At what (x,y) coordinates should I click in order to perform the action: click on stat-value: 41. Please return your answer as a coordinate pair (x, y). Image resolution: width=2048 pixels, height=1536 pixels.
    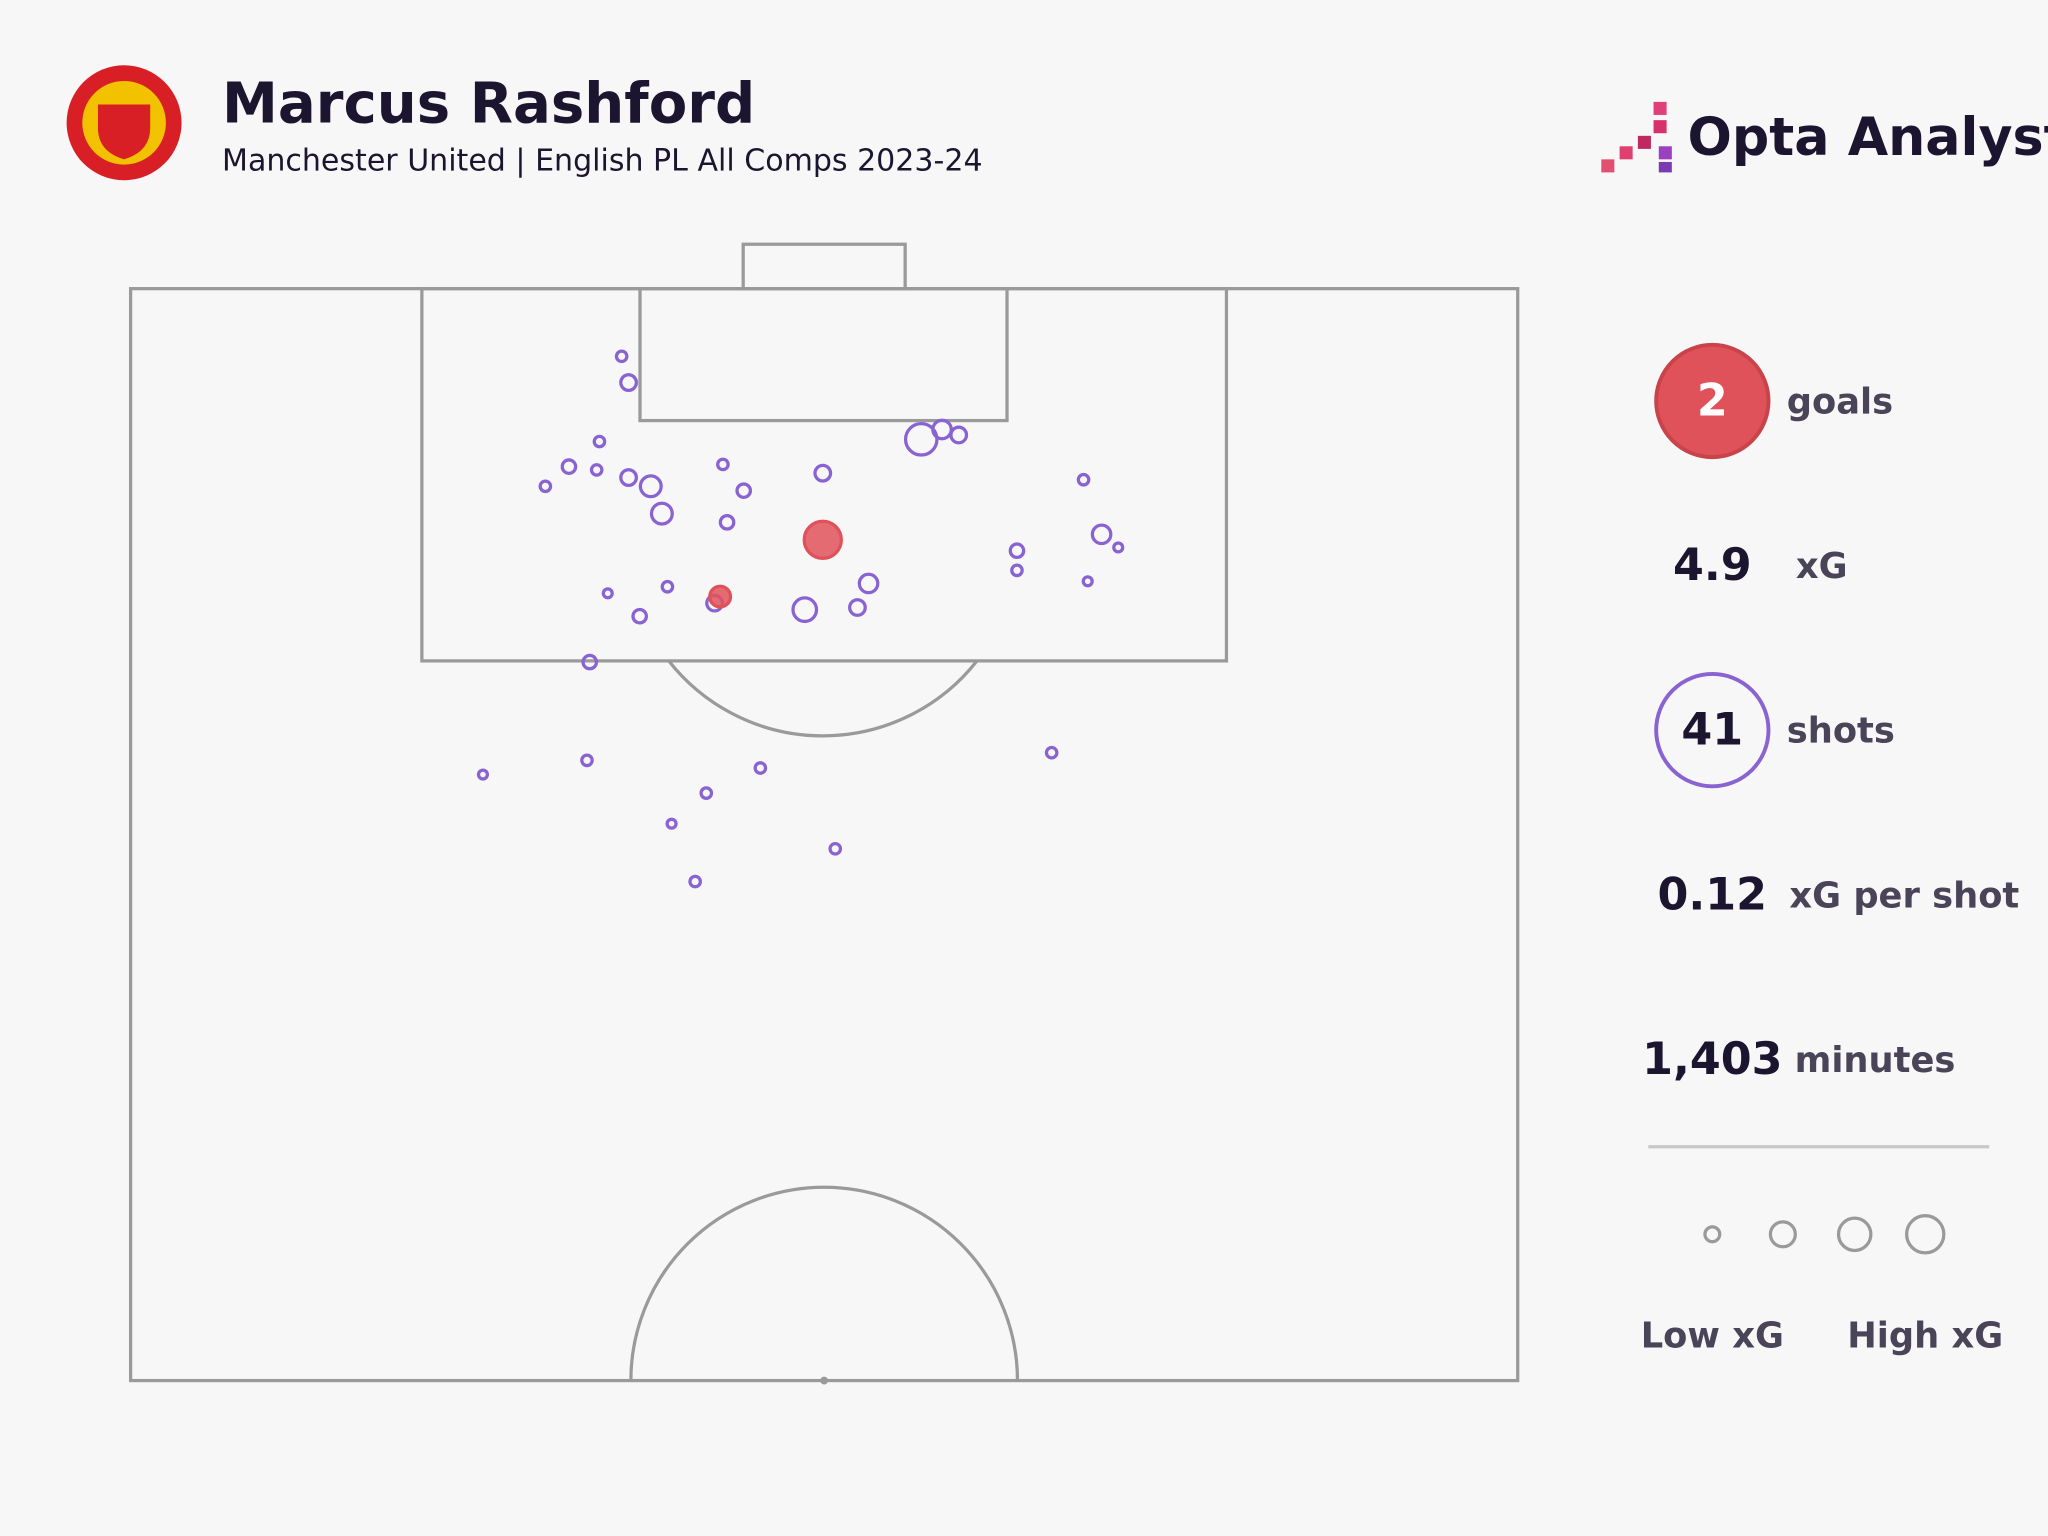
    Looking at the image, I should click on (1712, 730).